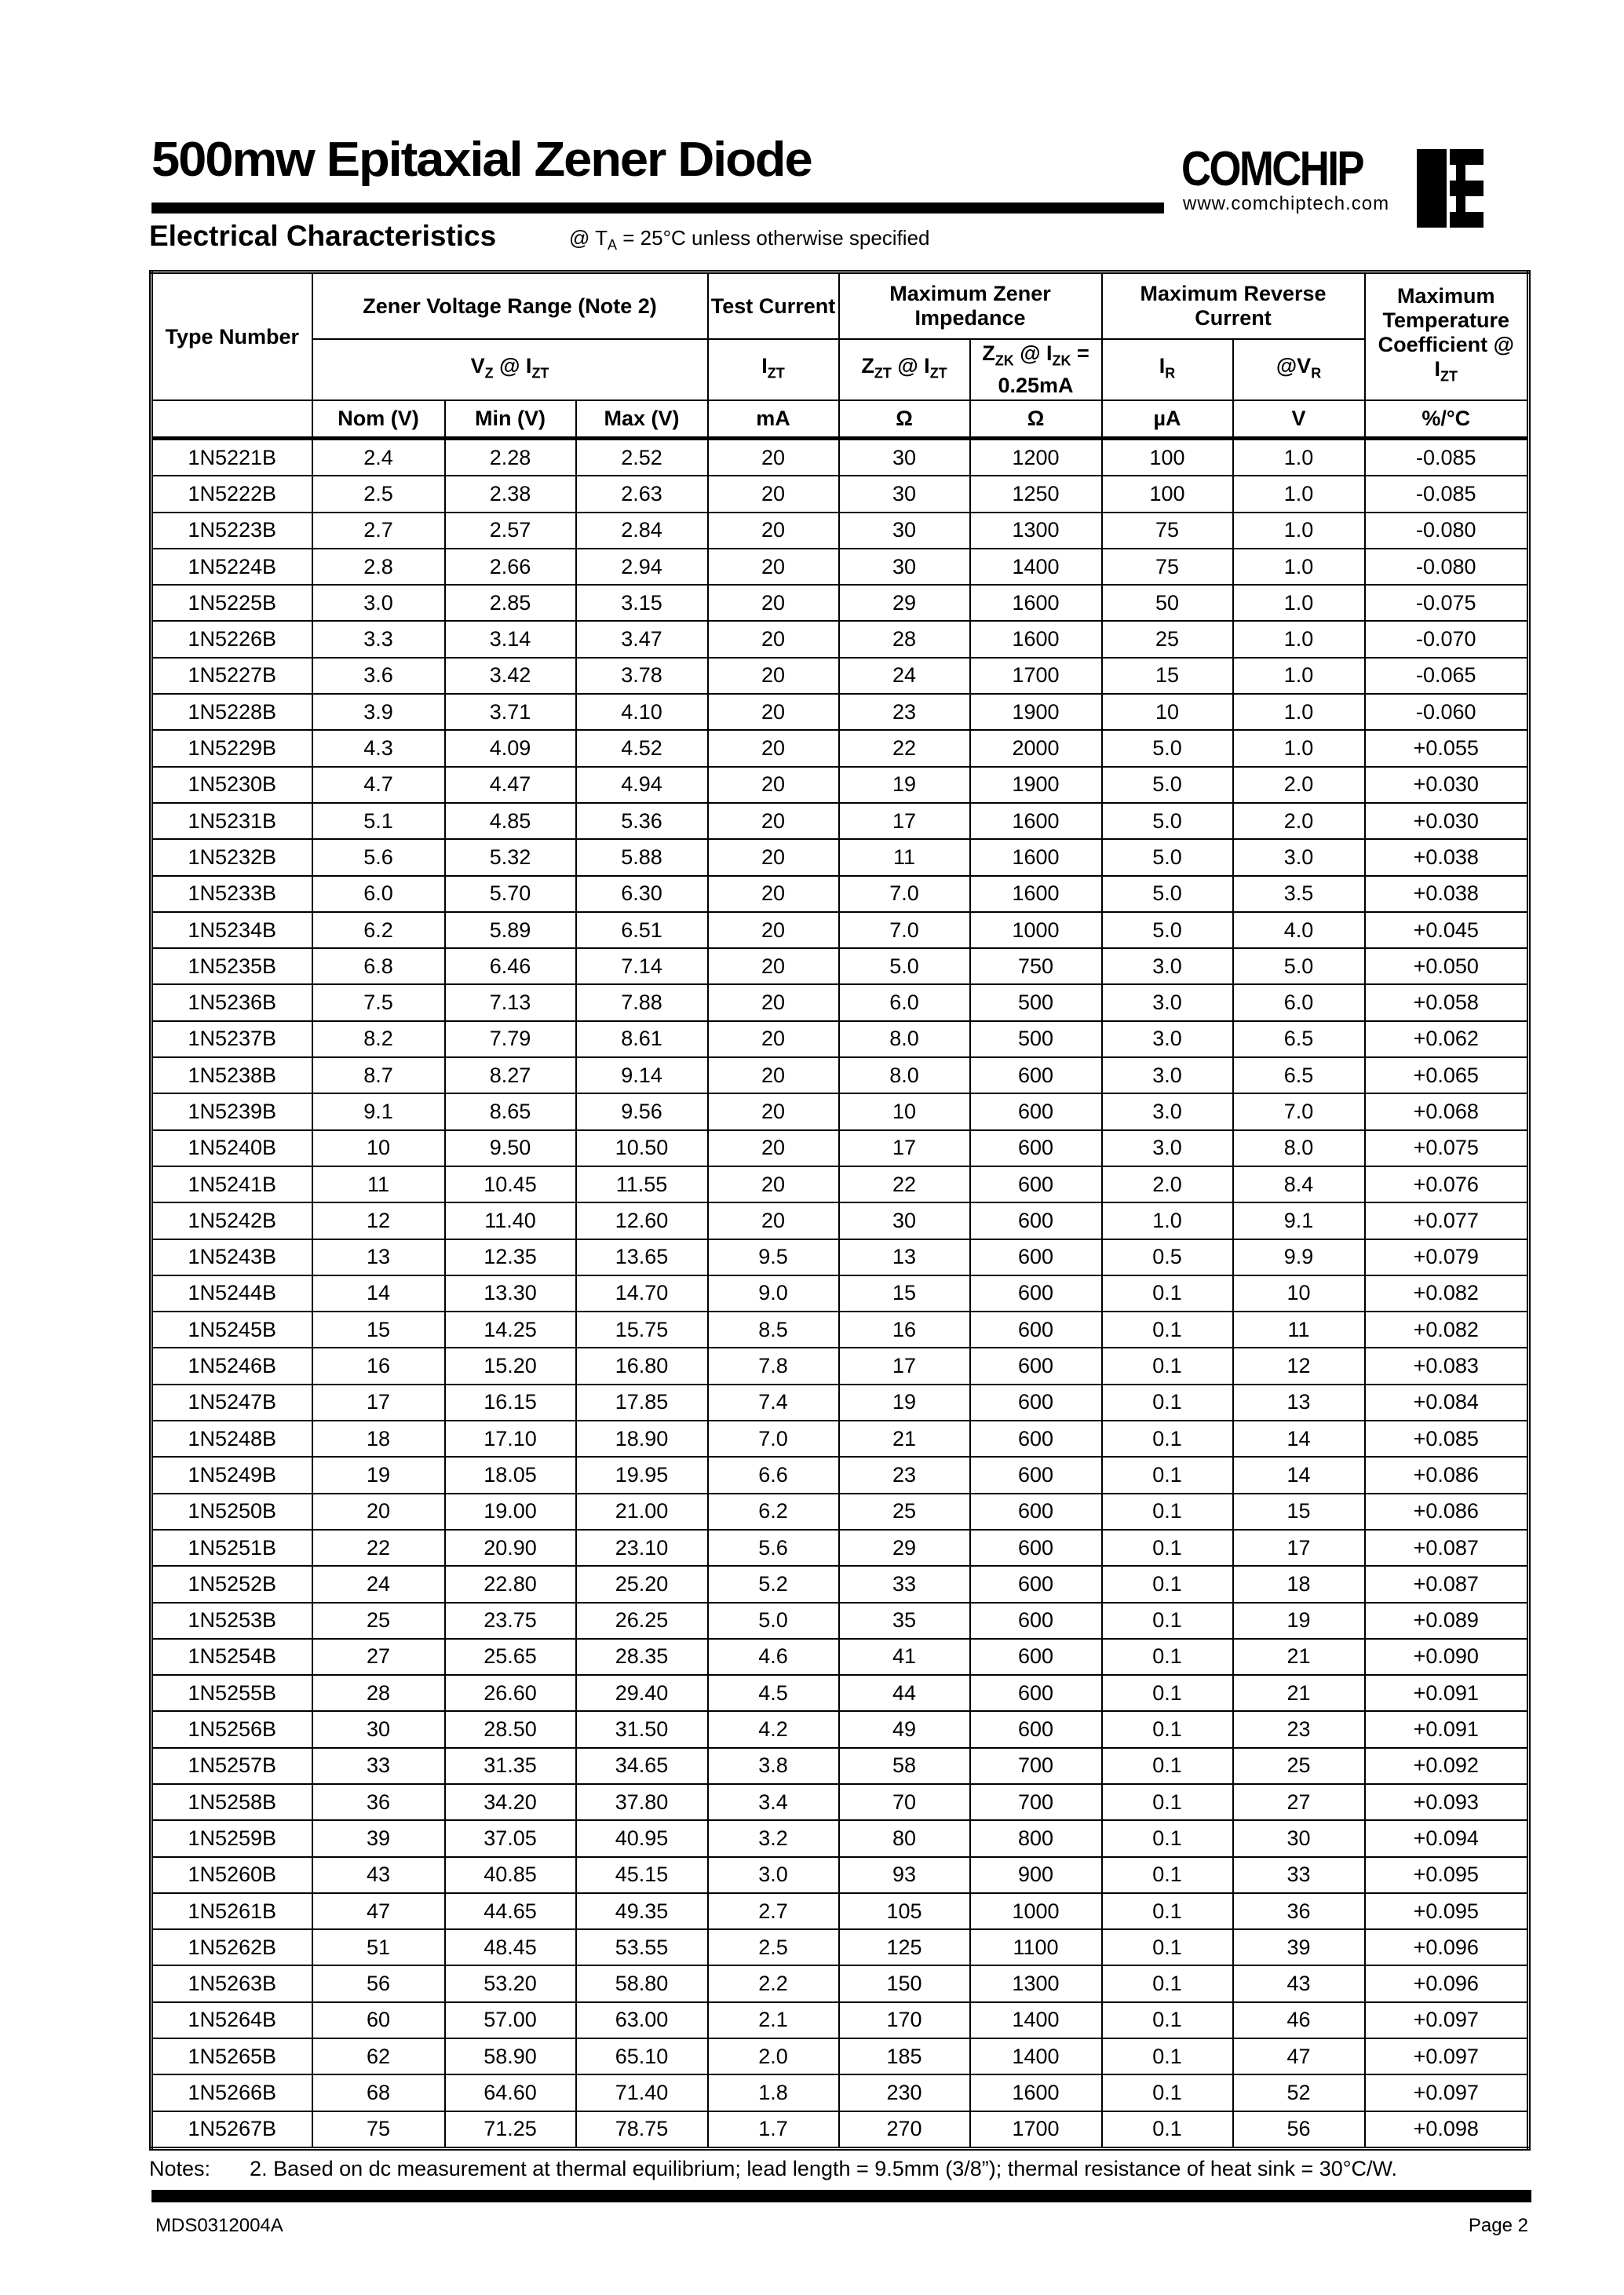 Image resolution: width=1624 pixels, height=2295 pixels. What do you see at coordinates (905, 1839) in the screenshot?
I see `value-cell: 80` at bounding box center [905, 1839].